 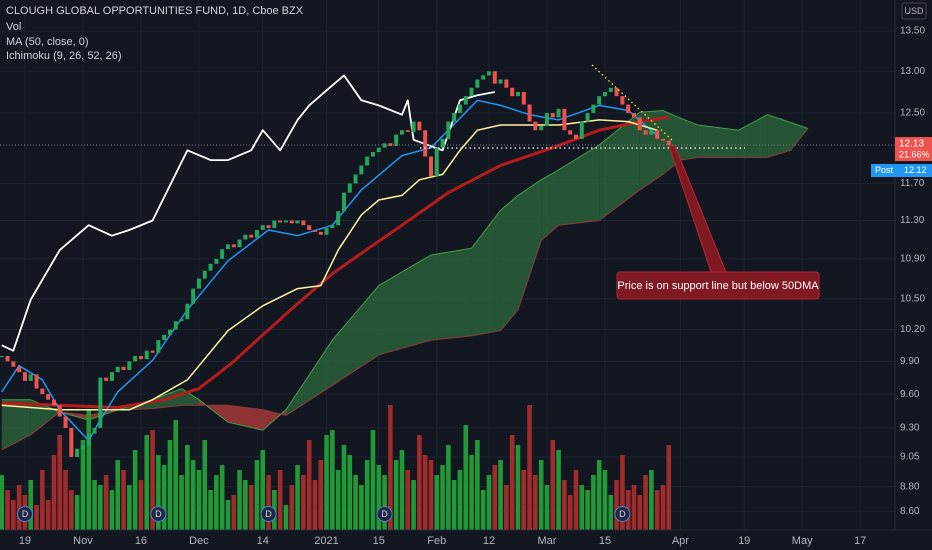 What do you see at coordinates (912, 259) in the screenshot?
I see `y-tick-label: 10.90` at bounding box center [912, 259].